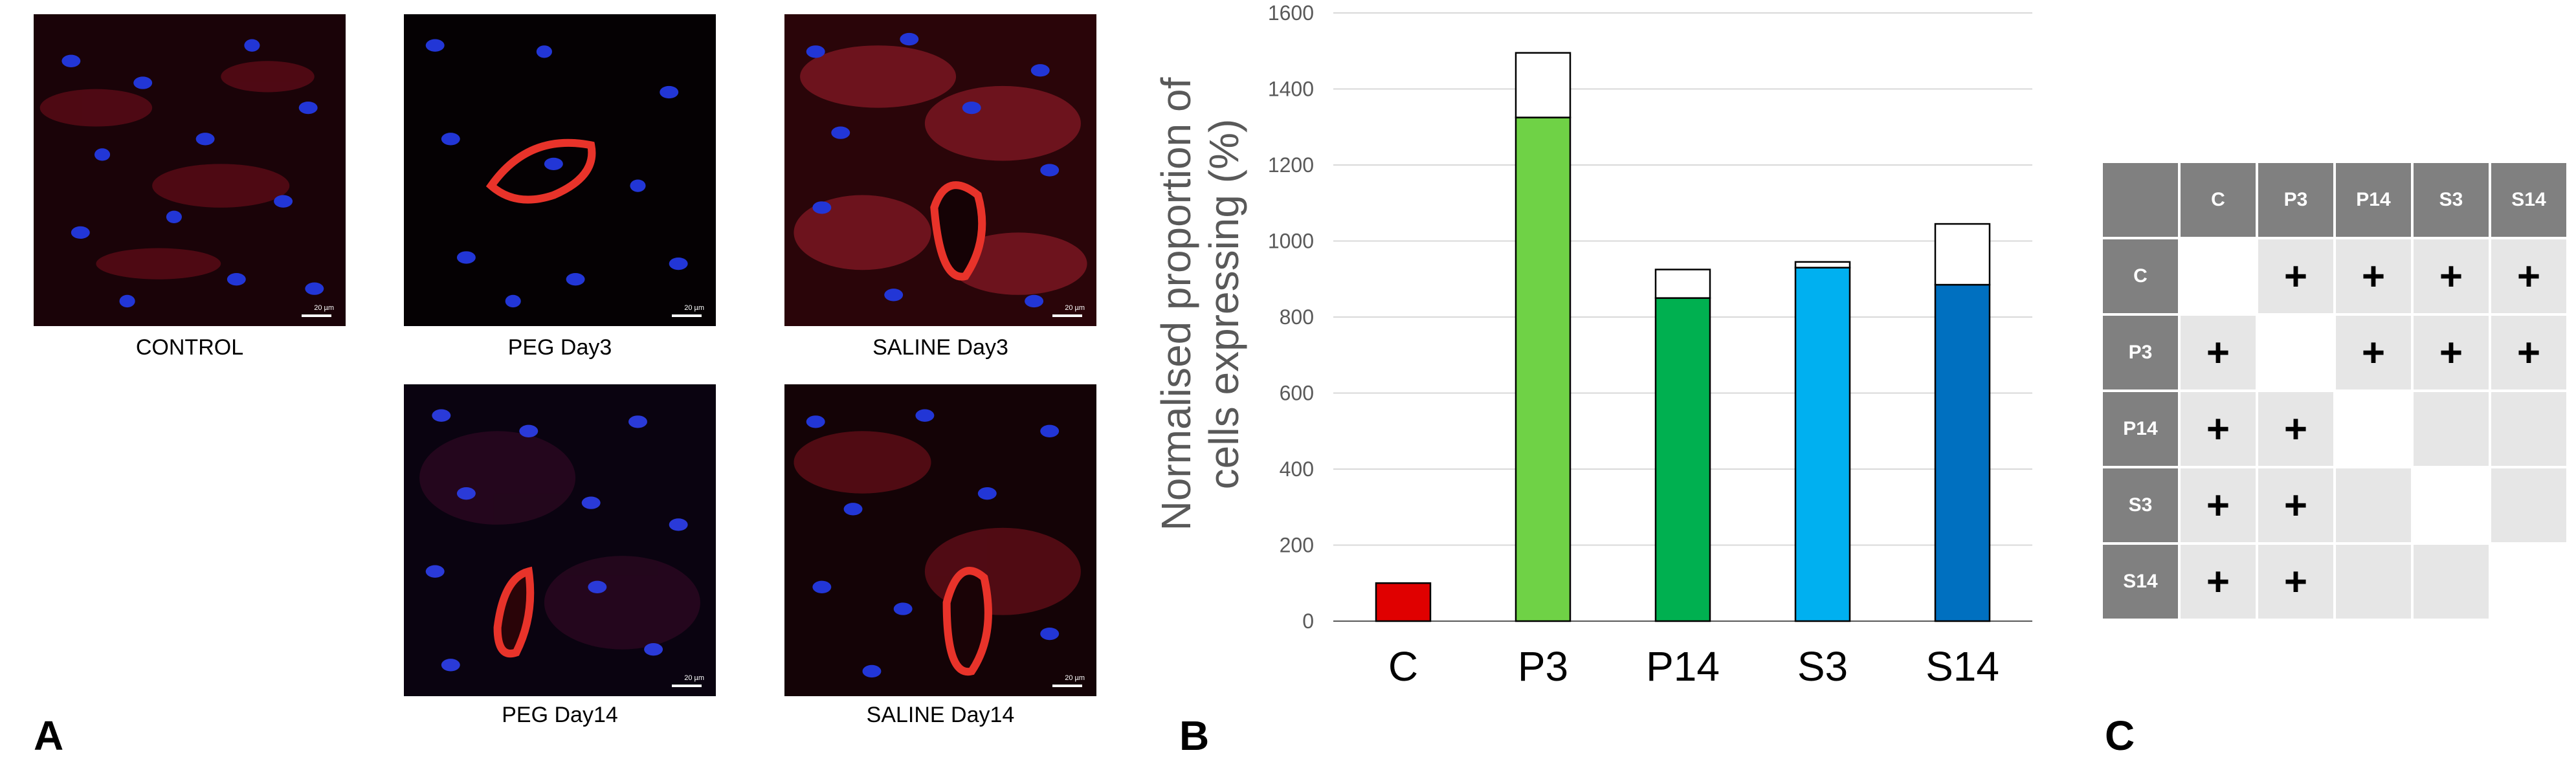 The image size is (2576, 768). Describe the element at coordinates (560, 715) in the screenshot. I see `caption-peg-day14: PEG Day14` at that location.